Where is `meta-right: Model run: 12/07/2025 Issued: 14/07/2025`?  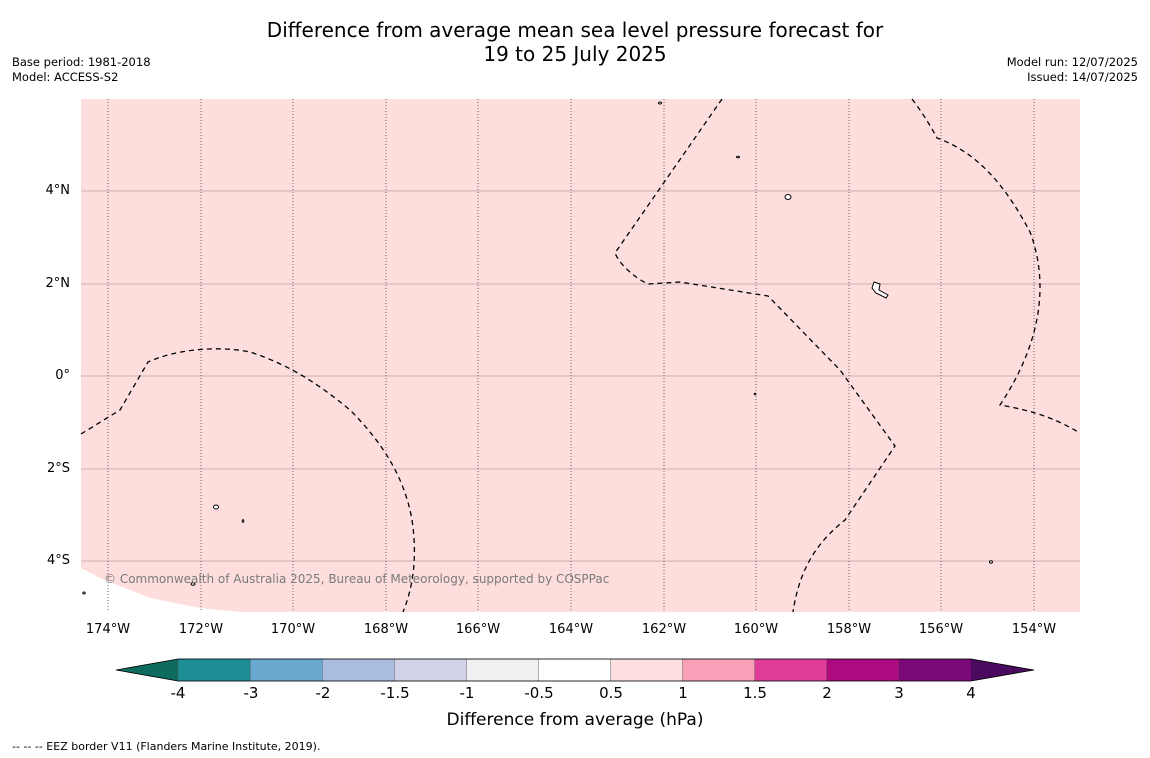 meta-right: Model run: 12/07/2025 Issued: 14/07/2025 is located at coordinates (1072, 70).